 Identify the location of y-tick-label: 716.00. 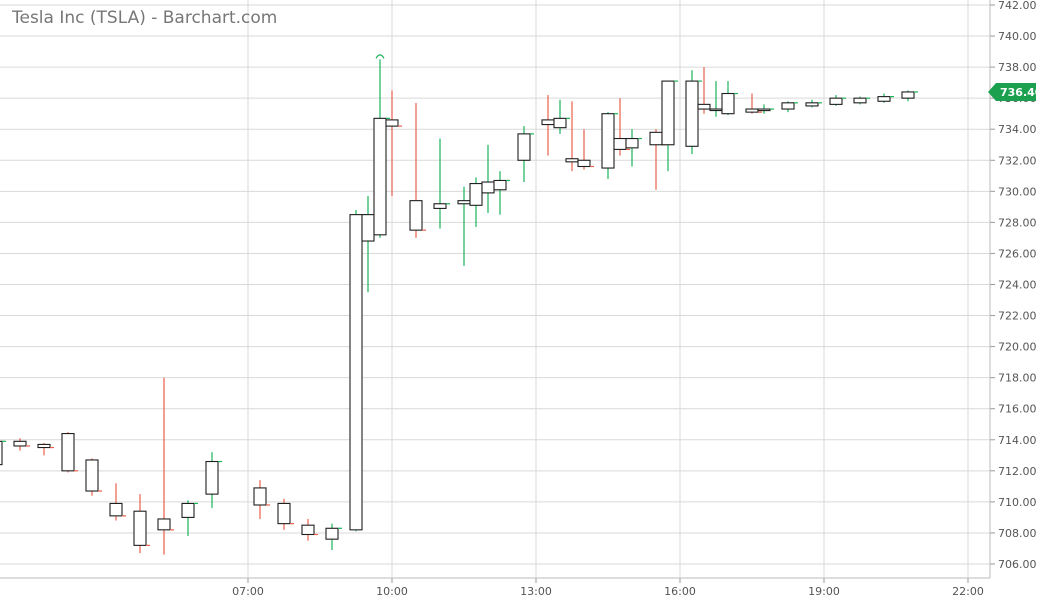
(1017, 409).